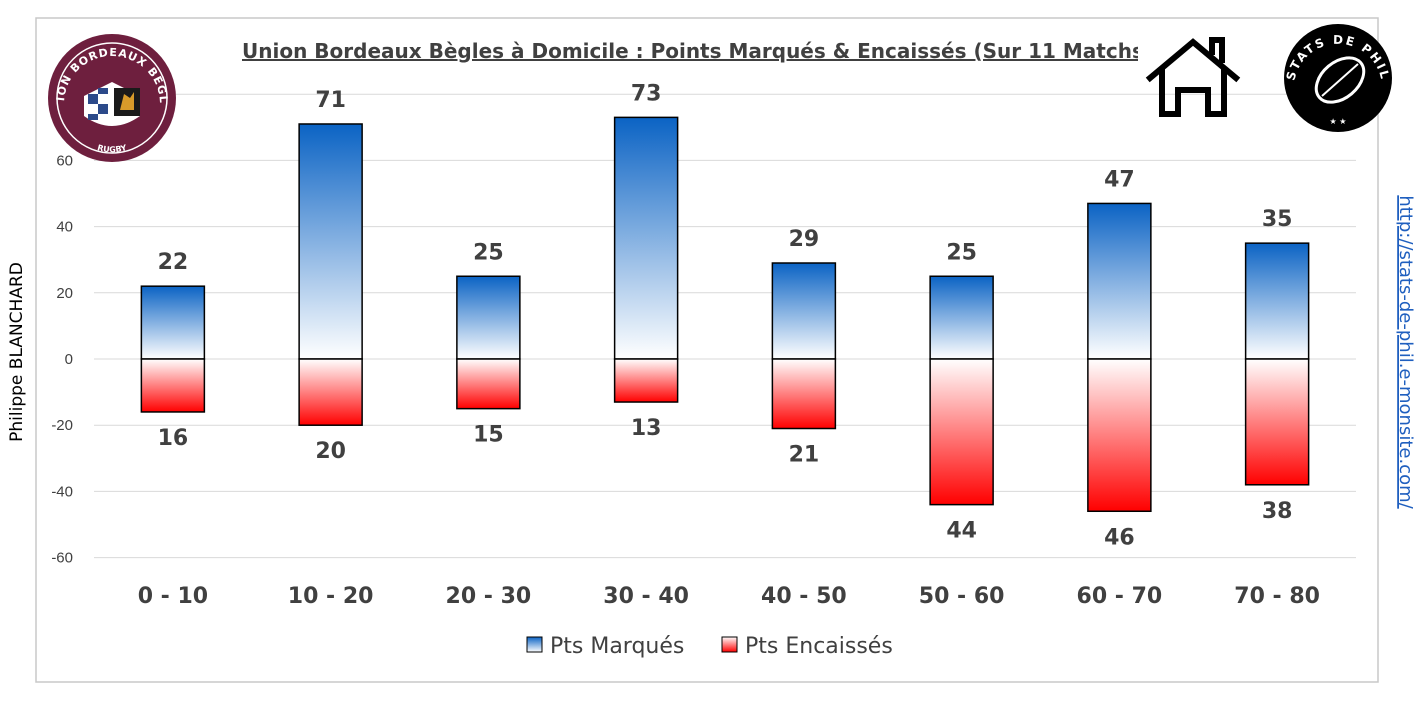 This screenshot has width=1422, height=704. What do you see at coordinates (331, 596) in the screenshot?
I see `x-tick-label: 10 - 20` at bounding box center [331, 596].